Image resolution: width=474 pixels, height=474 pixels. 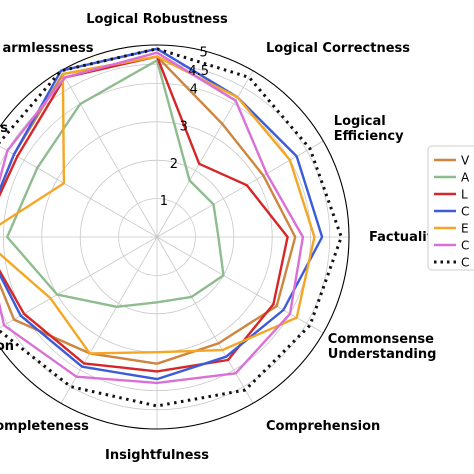 I want to click on spoke-commonsense-understanding, so click(x=240, y=285).